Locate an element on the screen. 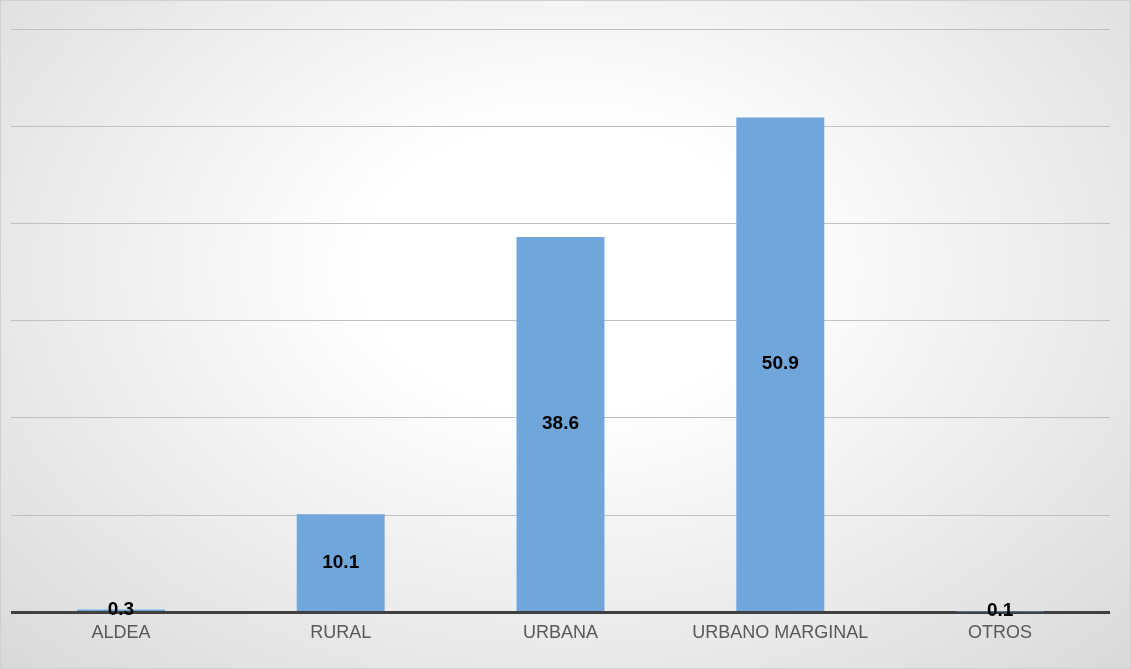 The image size is (1131, 669). data-label: 50.9 is located at coordinates (780, 363).